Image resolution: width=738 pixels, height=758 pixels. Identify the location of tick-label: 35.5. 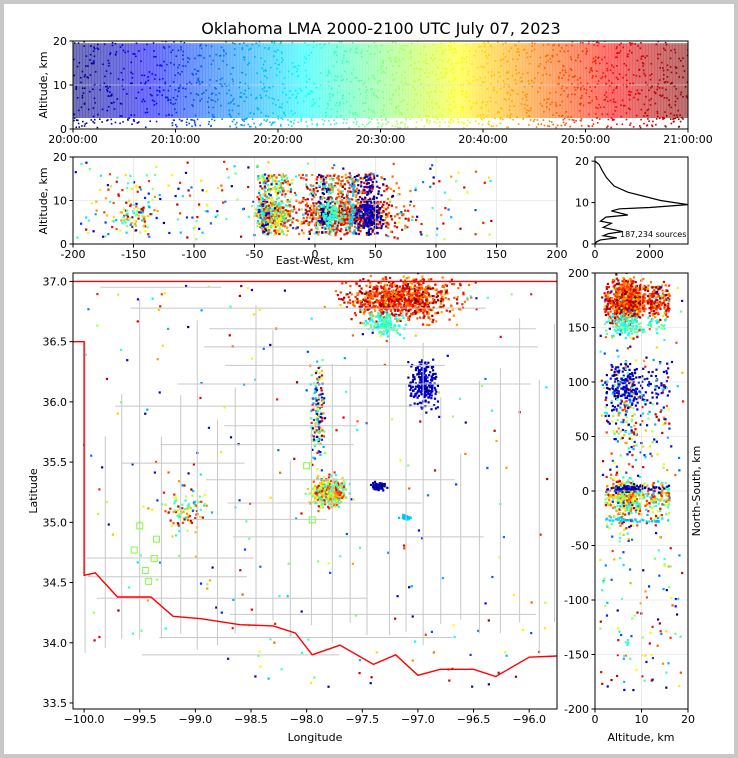
(55, 462).